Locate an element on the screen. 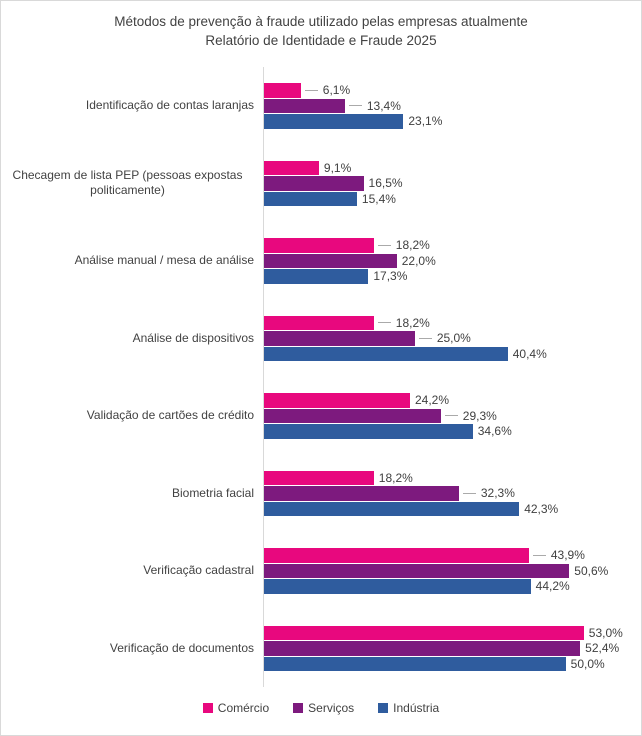 The image size is (642, 736). category-label-cell: Biometria facial is located at coordinates (132, 494).